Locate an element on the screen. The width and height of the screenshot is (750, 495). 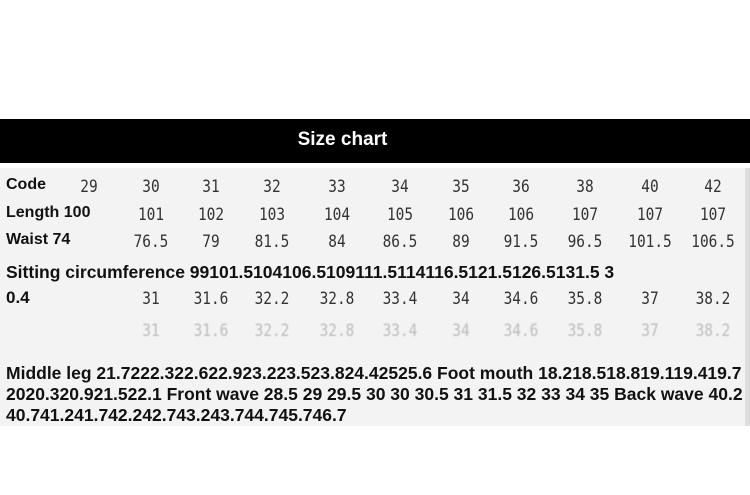
table-cell: 33 is located at coordinates (337, 187).